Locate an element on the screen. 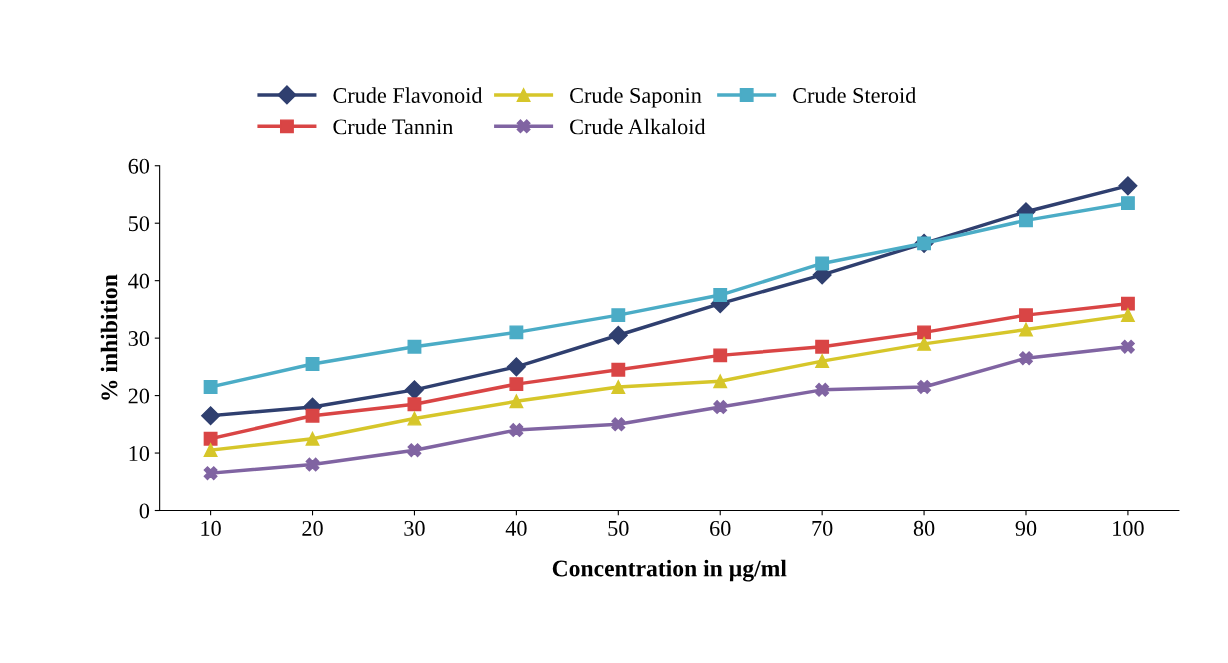 The height and width of the screenshot is (663, 1228). x-axis-title: Concentration in µg/ml is located at coordinates (669, 570).